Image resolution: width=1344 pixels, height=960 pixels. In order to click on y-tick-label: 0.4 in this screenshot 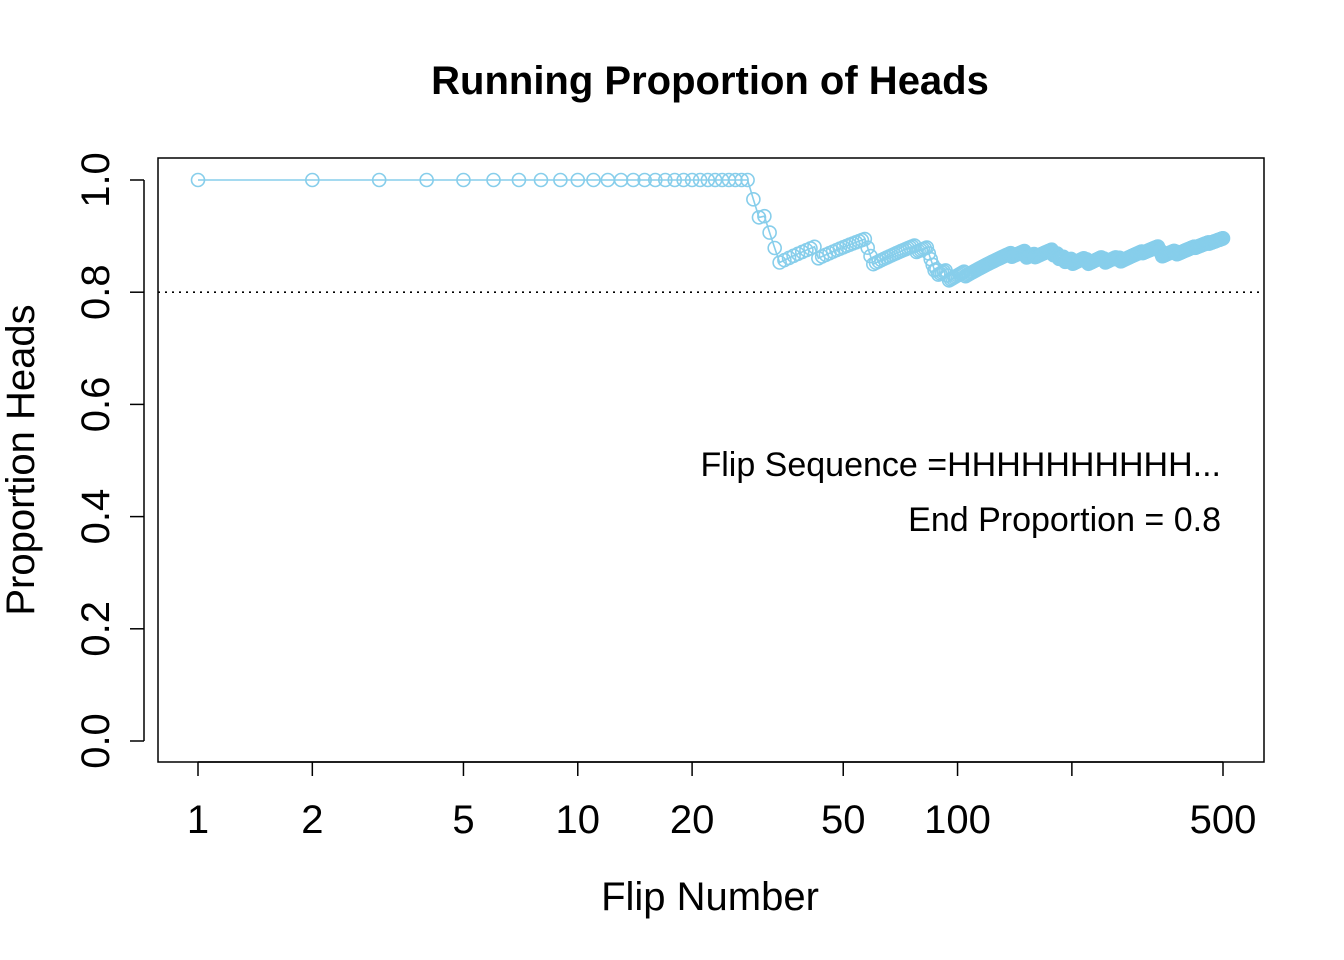, I will do `click(96, 517)`.